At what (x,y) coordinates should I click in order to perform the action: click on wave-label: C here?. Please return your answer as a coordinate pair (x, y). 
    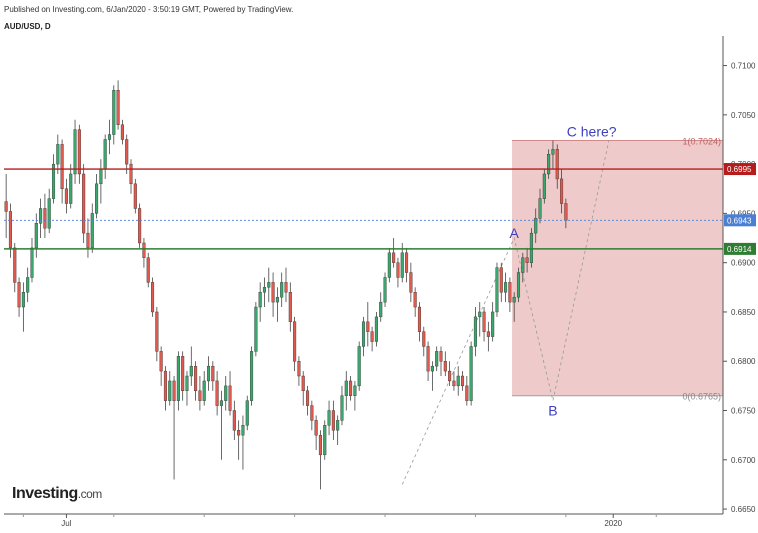
    Looking at the image, I should click on (592, 132).